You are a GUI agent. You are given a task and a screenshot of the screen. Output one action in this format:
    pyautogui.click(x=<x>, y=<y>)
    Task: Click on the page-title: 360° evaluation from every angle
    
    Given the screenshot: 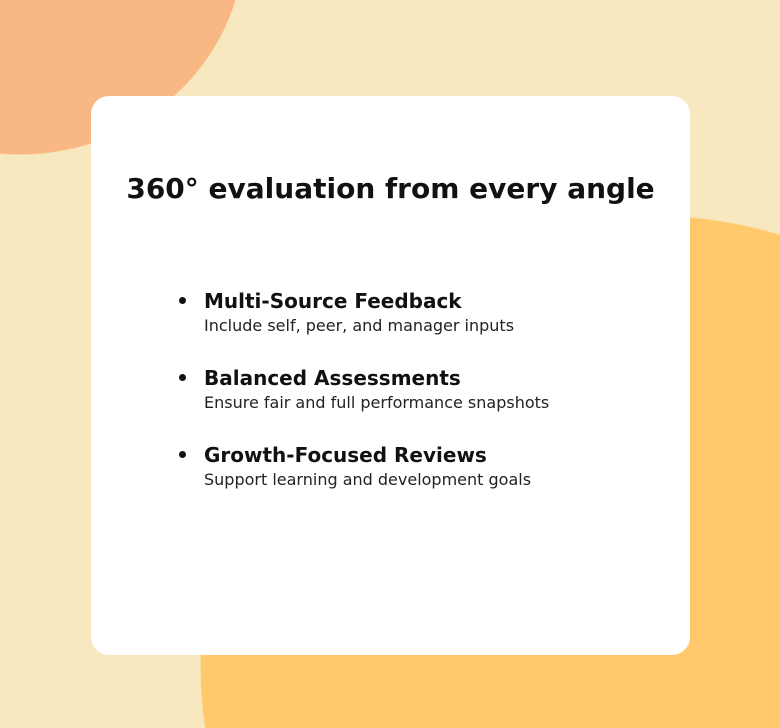 What is the action you would take?
    pyautogui.click(x=390, y=188)
    